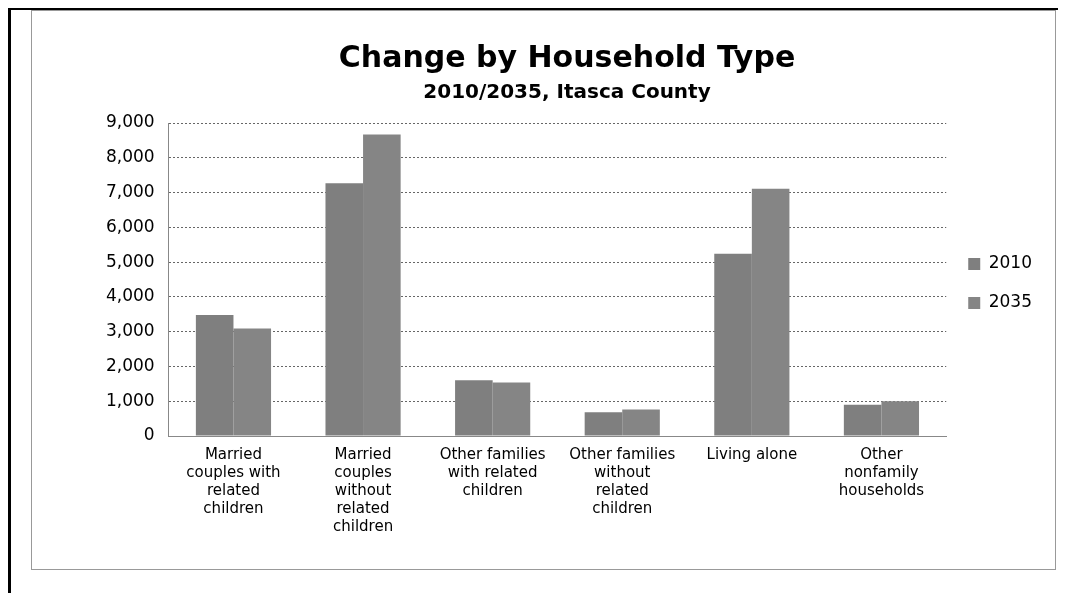 The height and width of the screenshot is (605, 1065). What do you see at coordinates (1010, 301) in the screenshot?
I see `legend-label: 2035` at bounding box center [1010, 301].